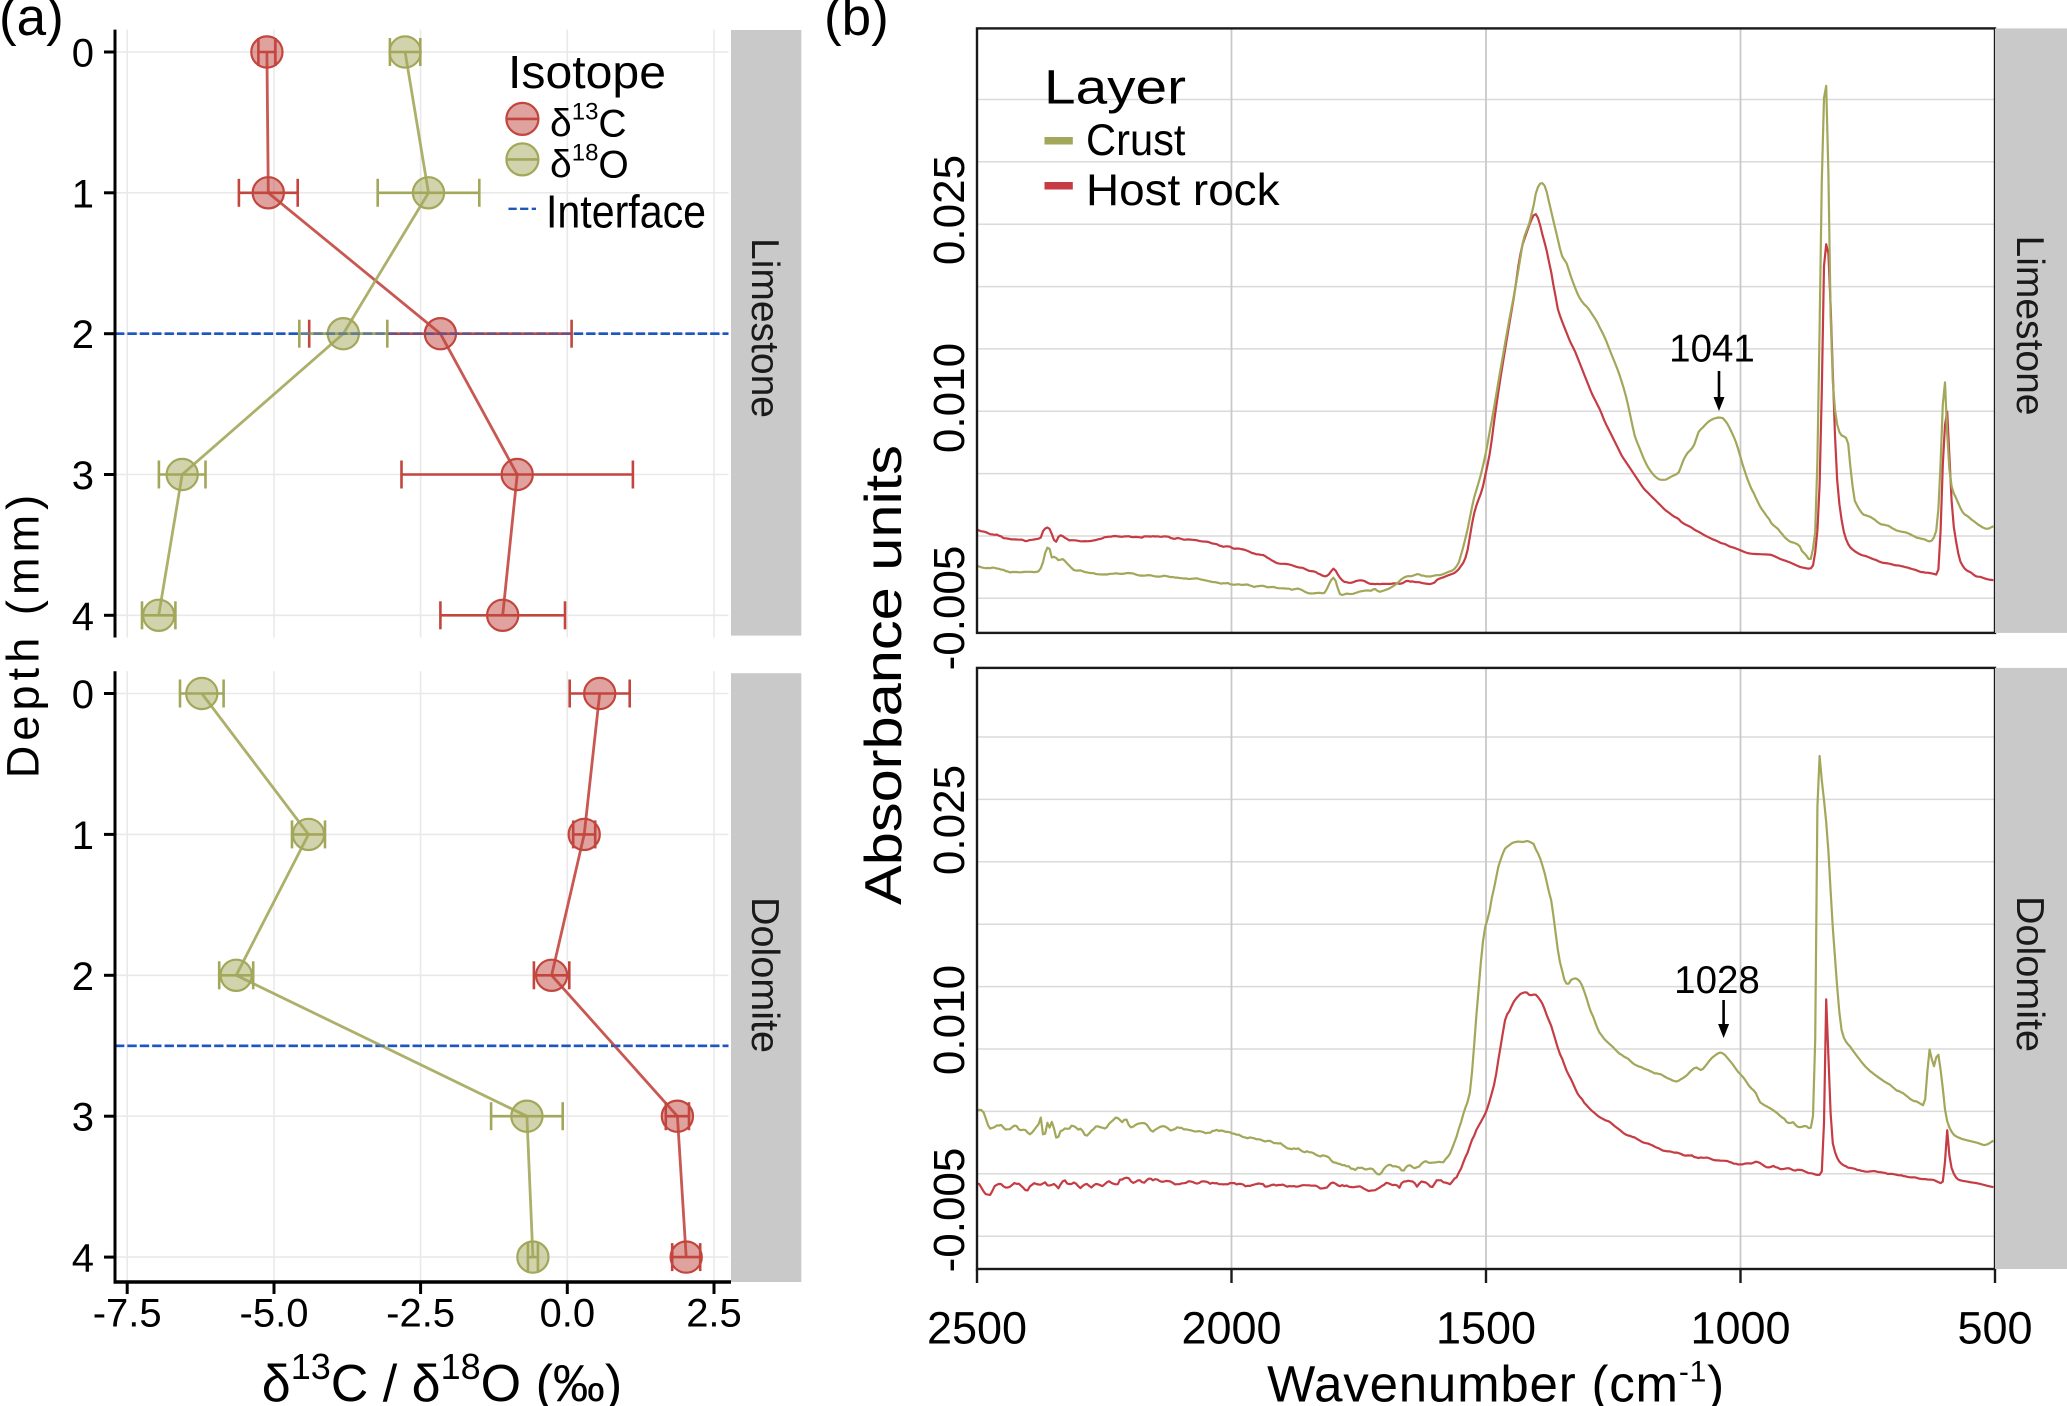  Describe the element at coordinates (1486, 1328) in the screenshot. I see `svg-text: 1500` at that location.